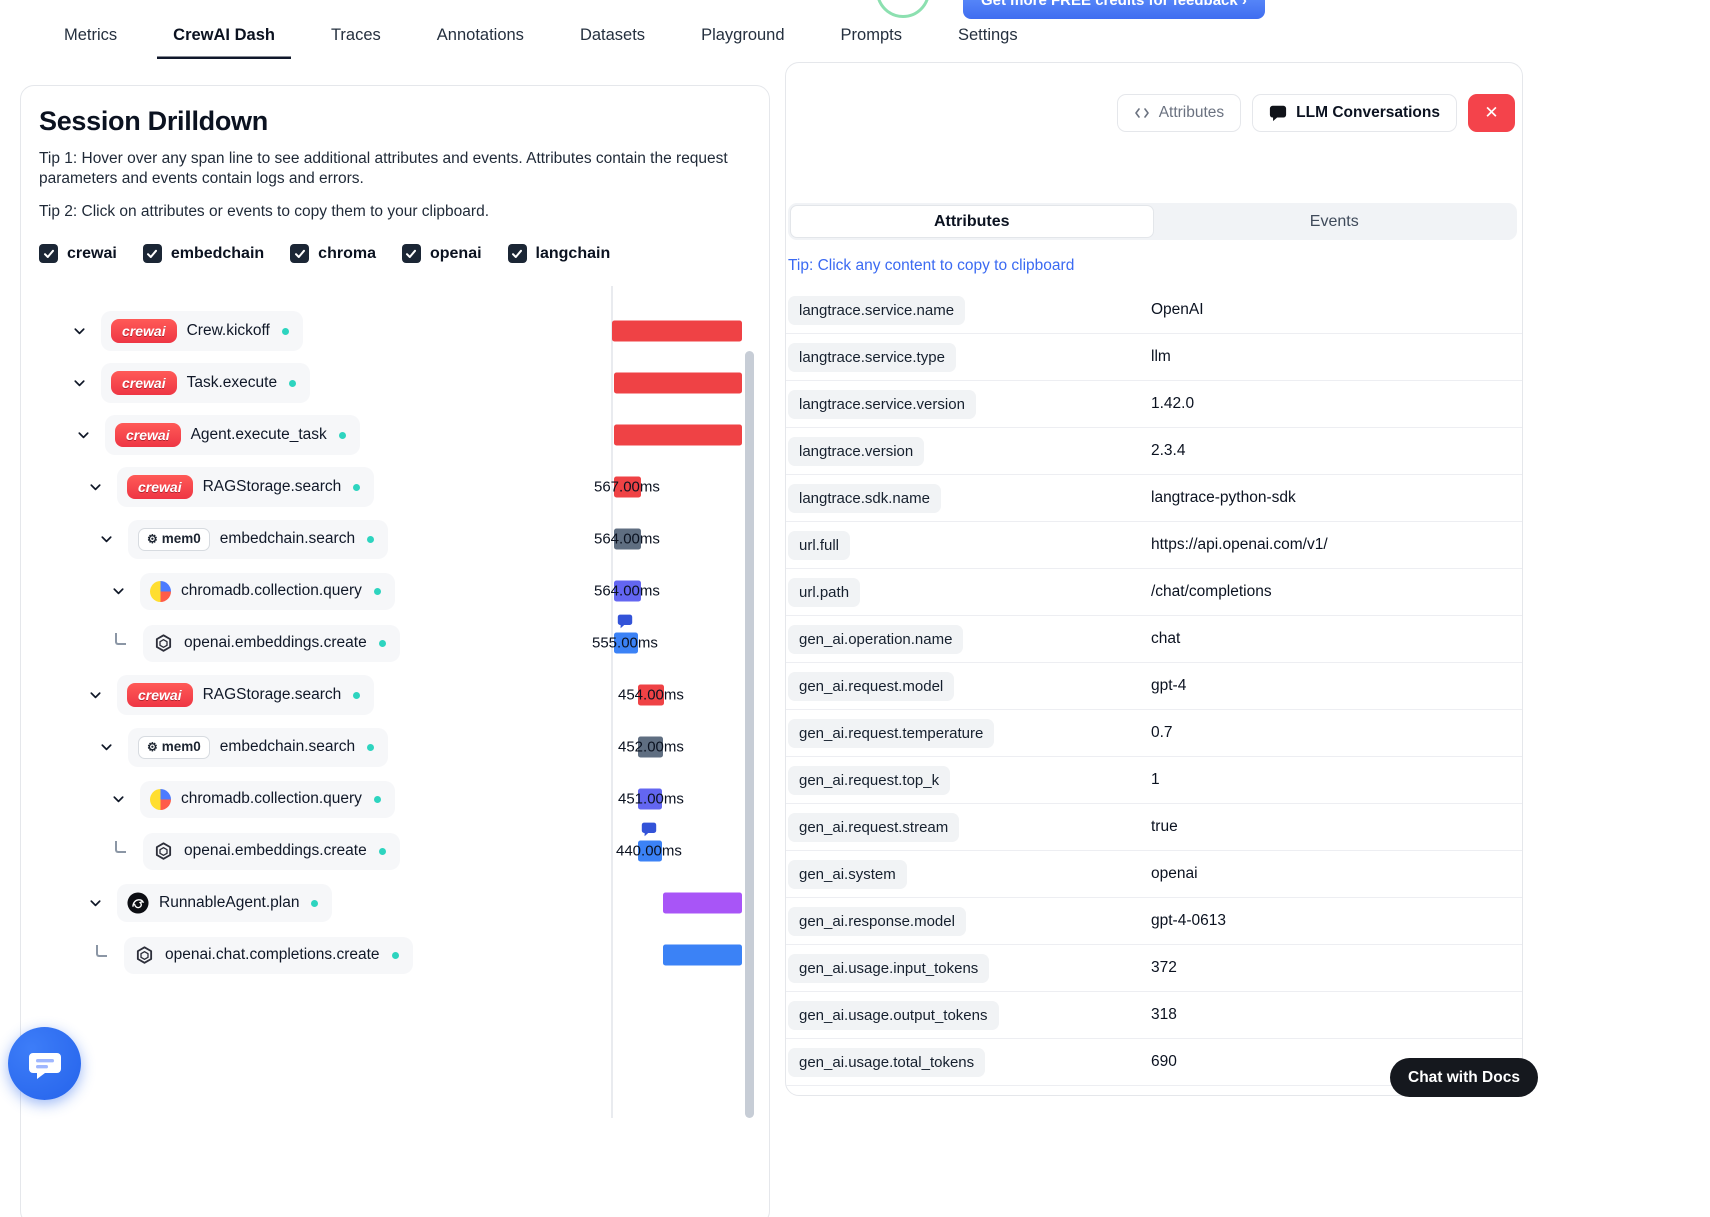  I want to click on chat-with-docs-button: Chat with Docs, so click(1464, 1077).